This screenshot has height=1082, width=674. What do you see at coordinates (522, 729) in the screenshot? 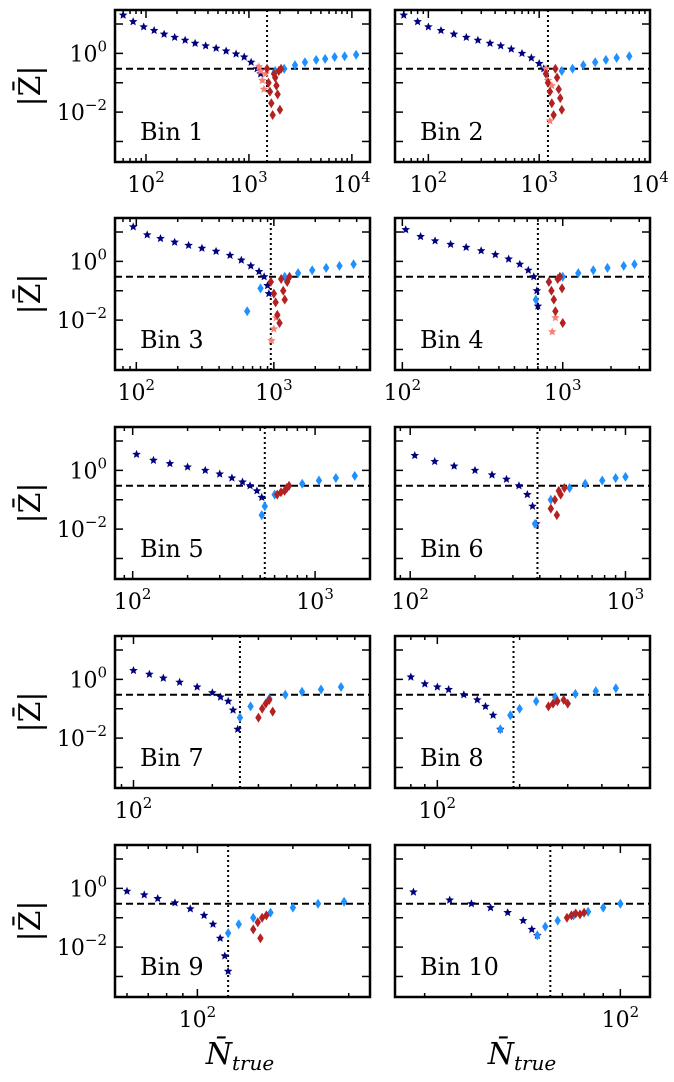
I see `panel-bin-8: 102 Bin 8` at bounding box center [522, 729].